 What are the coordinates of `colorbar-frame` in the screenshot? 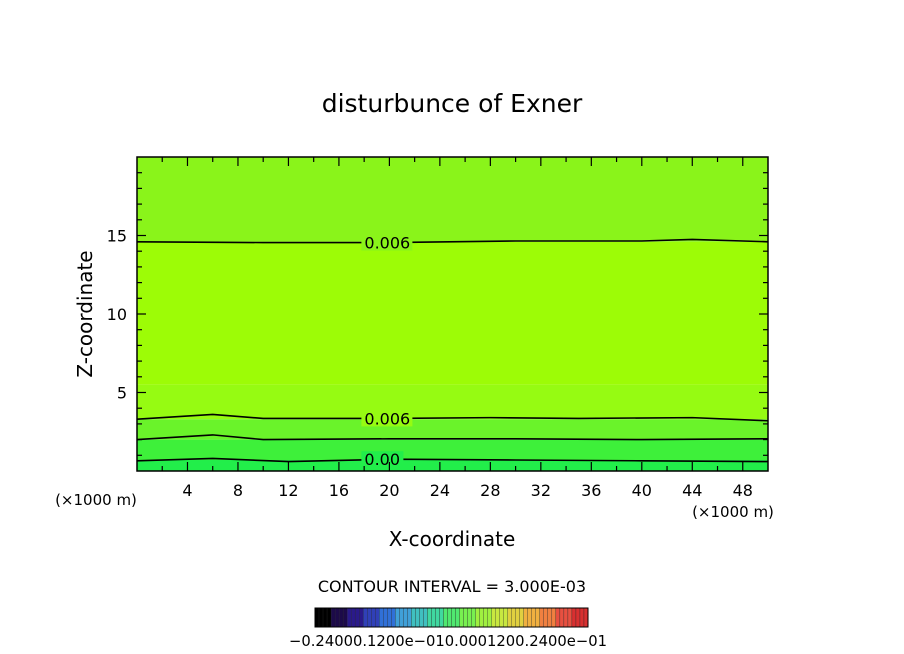 It's located at (451, 617).